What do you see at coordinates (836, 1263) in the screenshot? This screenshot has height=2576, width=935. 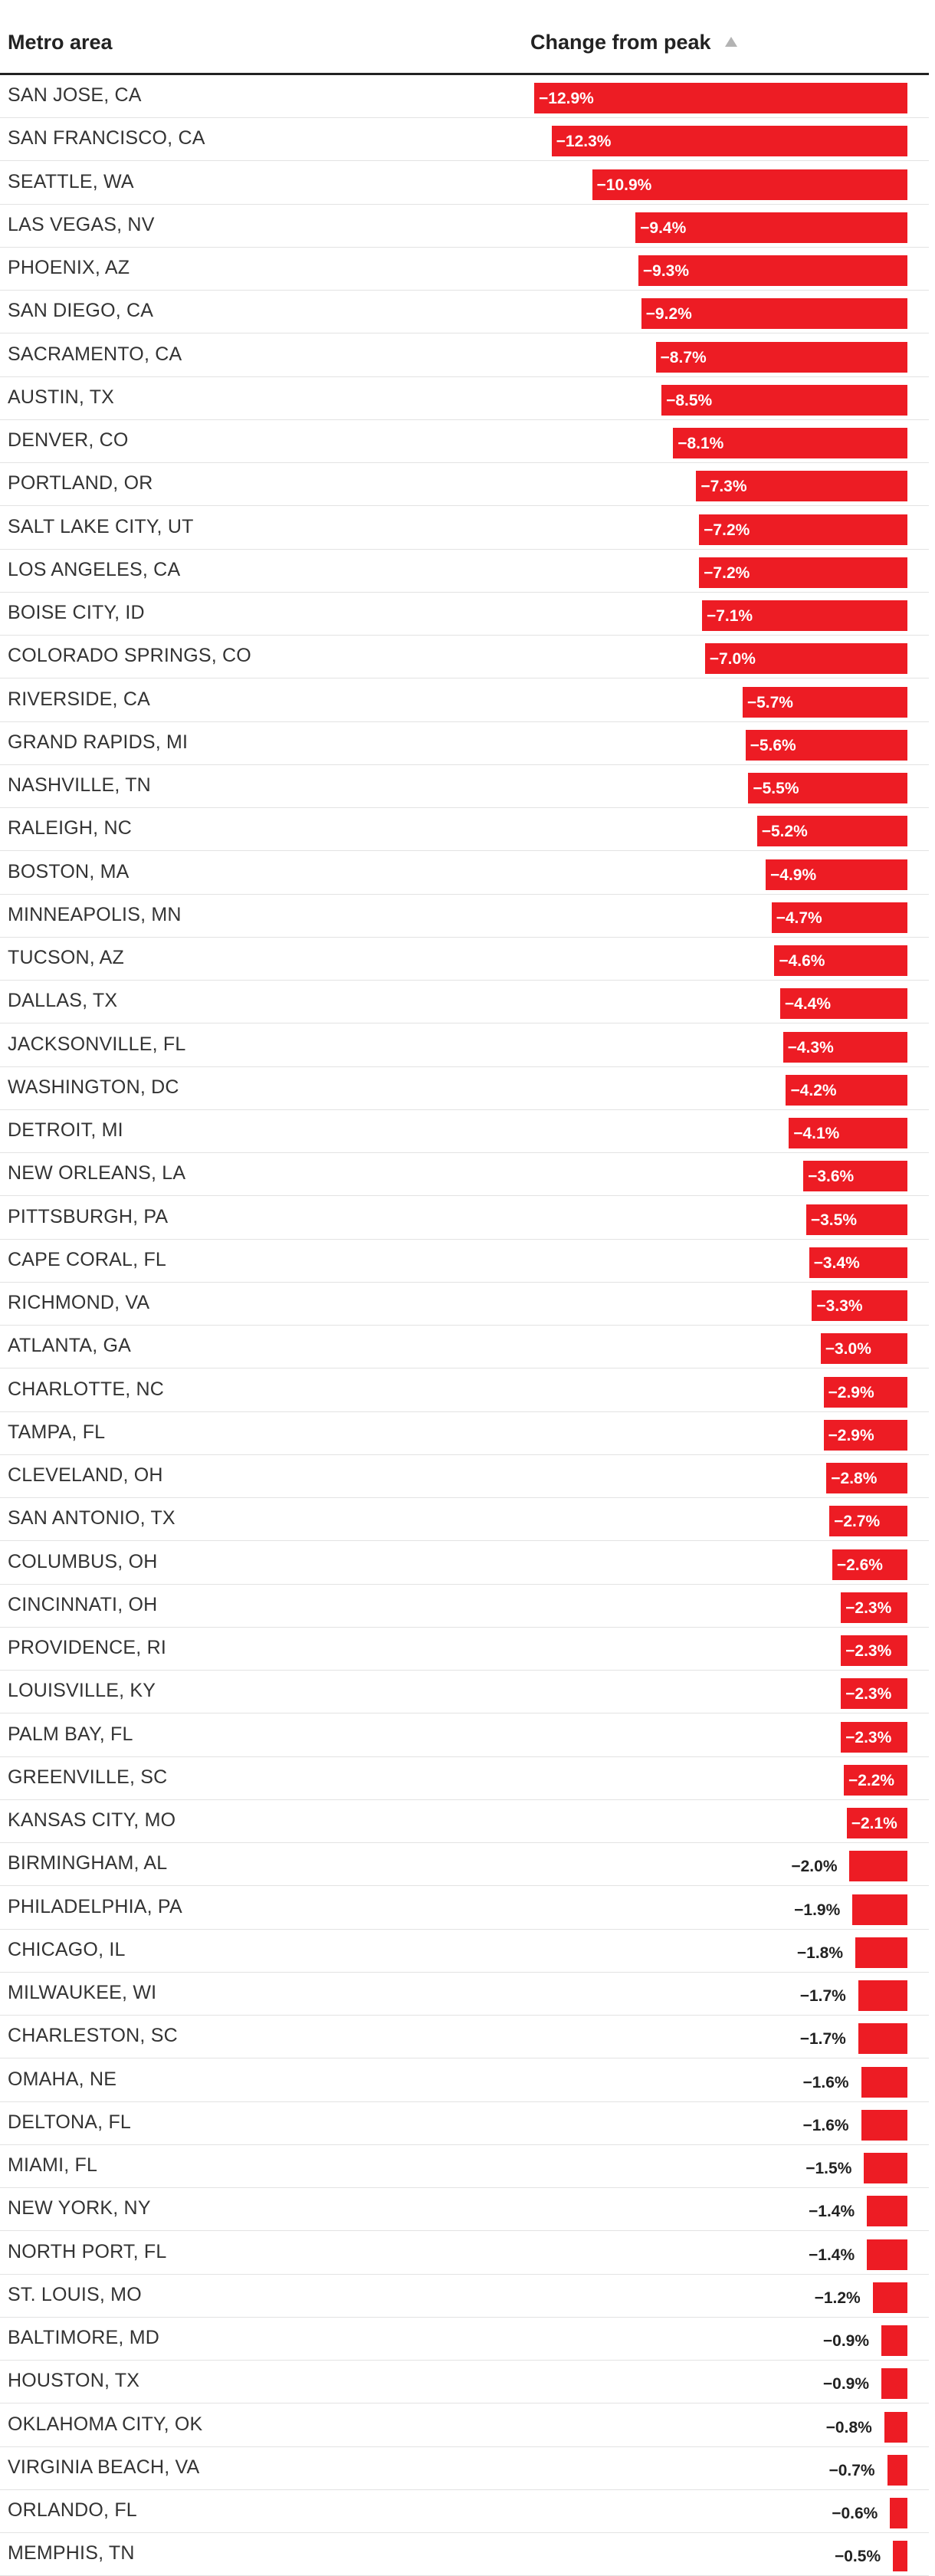 I see `bar-value-label: −3.4%` at bounding box center [836, 1263].